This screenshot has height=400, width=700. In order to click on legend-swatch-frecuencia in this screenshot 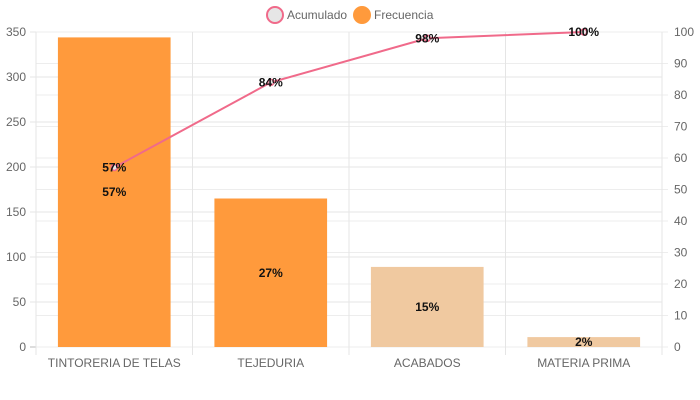, I will do `click(362, 15)`.